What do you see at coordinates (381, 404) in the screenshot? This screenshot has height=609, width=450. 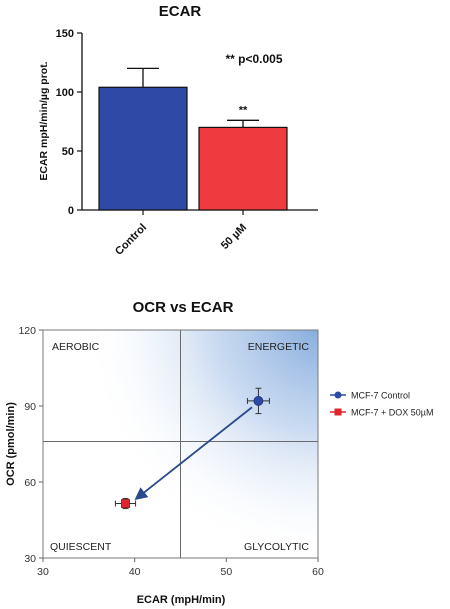 I see `legend: MCF-7 Control MCF-7 + DOX 50µM` at bounding box center [381, 404].